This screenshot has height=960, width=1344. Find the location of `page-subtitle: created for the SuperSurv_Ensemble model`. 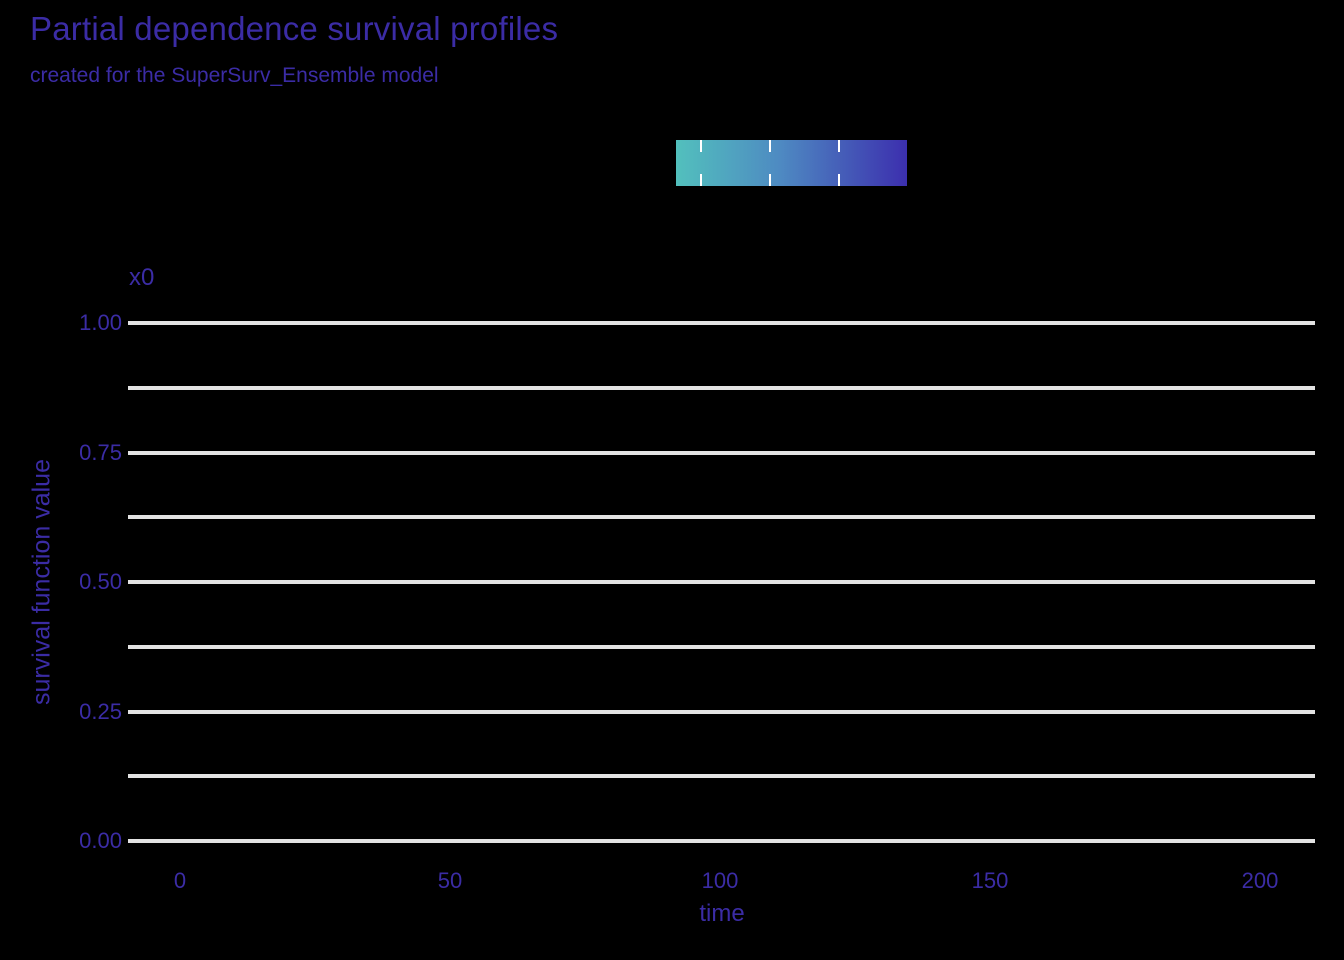

page-subtitle: created for the SuperSurv_Ensemble model is located at coordinates (234, 75).